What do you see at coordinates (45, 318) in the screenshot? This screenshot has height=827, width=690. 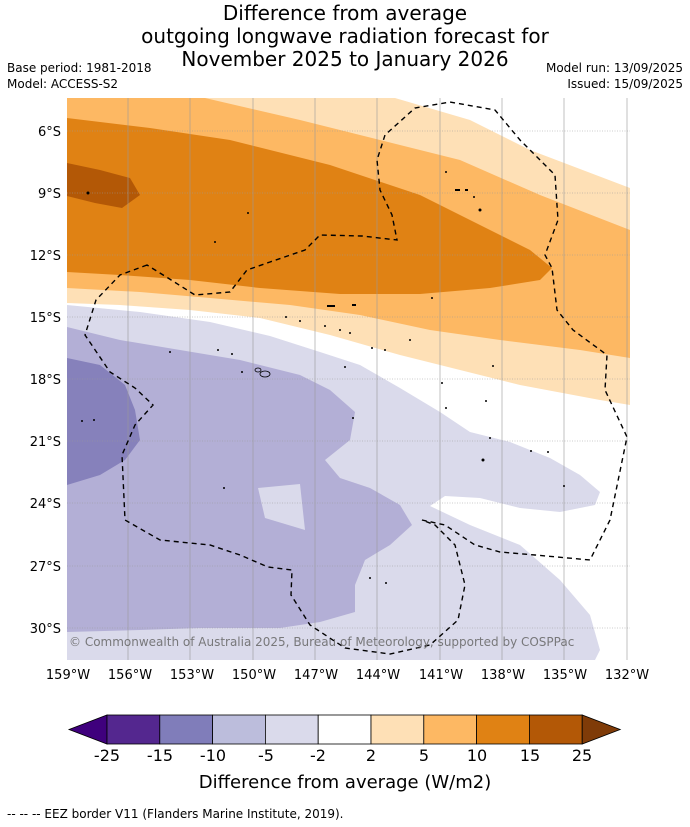 I see `lat-label: 15°S` at bounding box center [45, 318].